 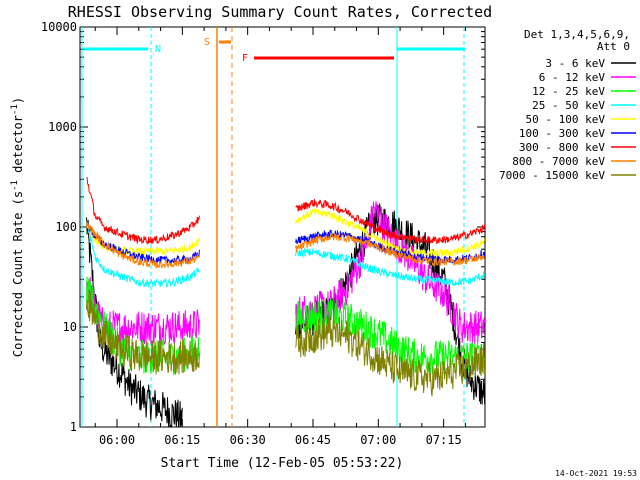 I want to click on x-tick-label: 06:45, so click(x=313, y=440).